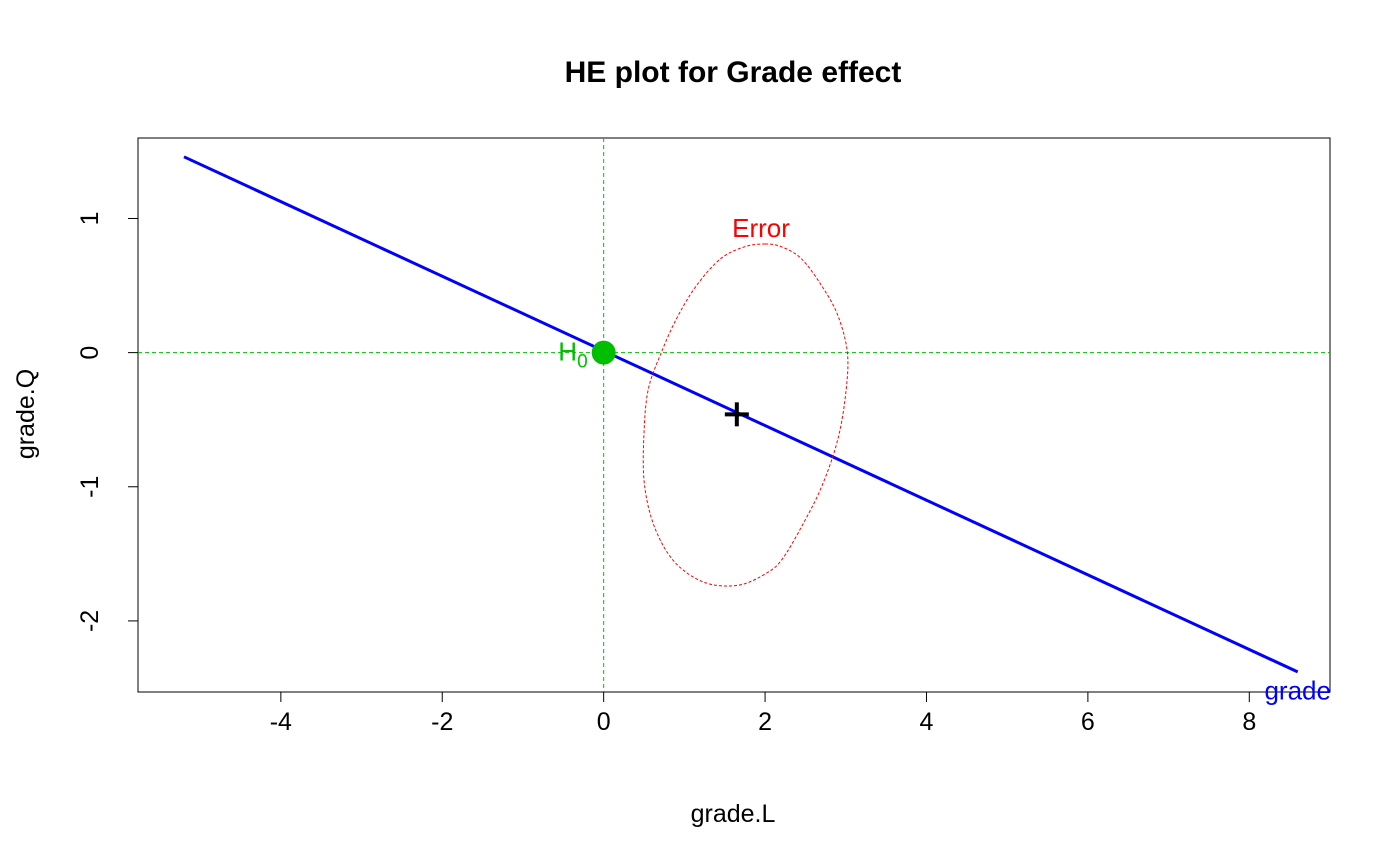 This screenshot has width=1400, height=865. What do you see at coordinates (604, 722) in the screenshot?
I see `x-tick-label: 0` at bounding box center [604, 722].